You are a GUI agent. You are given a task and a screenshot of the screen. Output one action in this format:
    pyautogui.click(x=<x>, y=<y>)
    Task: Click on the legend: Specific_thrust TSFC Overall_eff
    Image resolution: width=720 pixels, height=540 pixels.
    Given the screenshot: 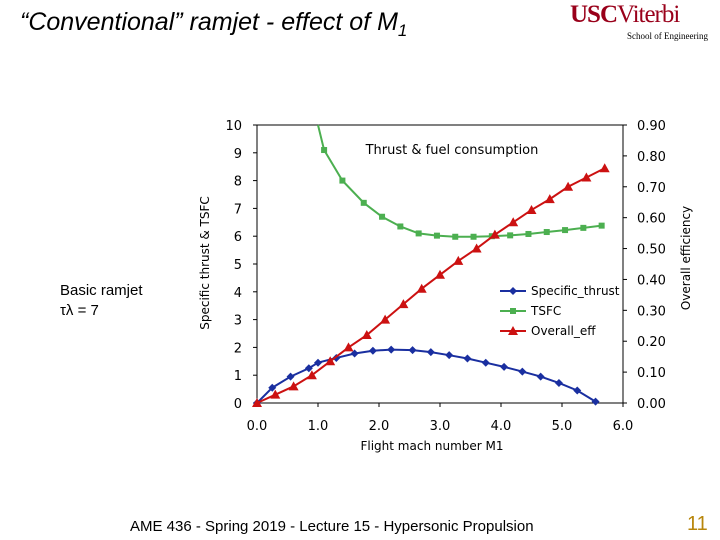 What is the action you would take?
    pyautogui.click(x=560, y=311)
    